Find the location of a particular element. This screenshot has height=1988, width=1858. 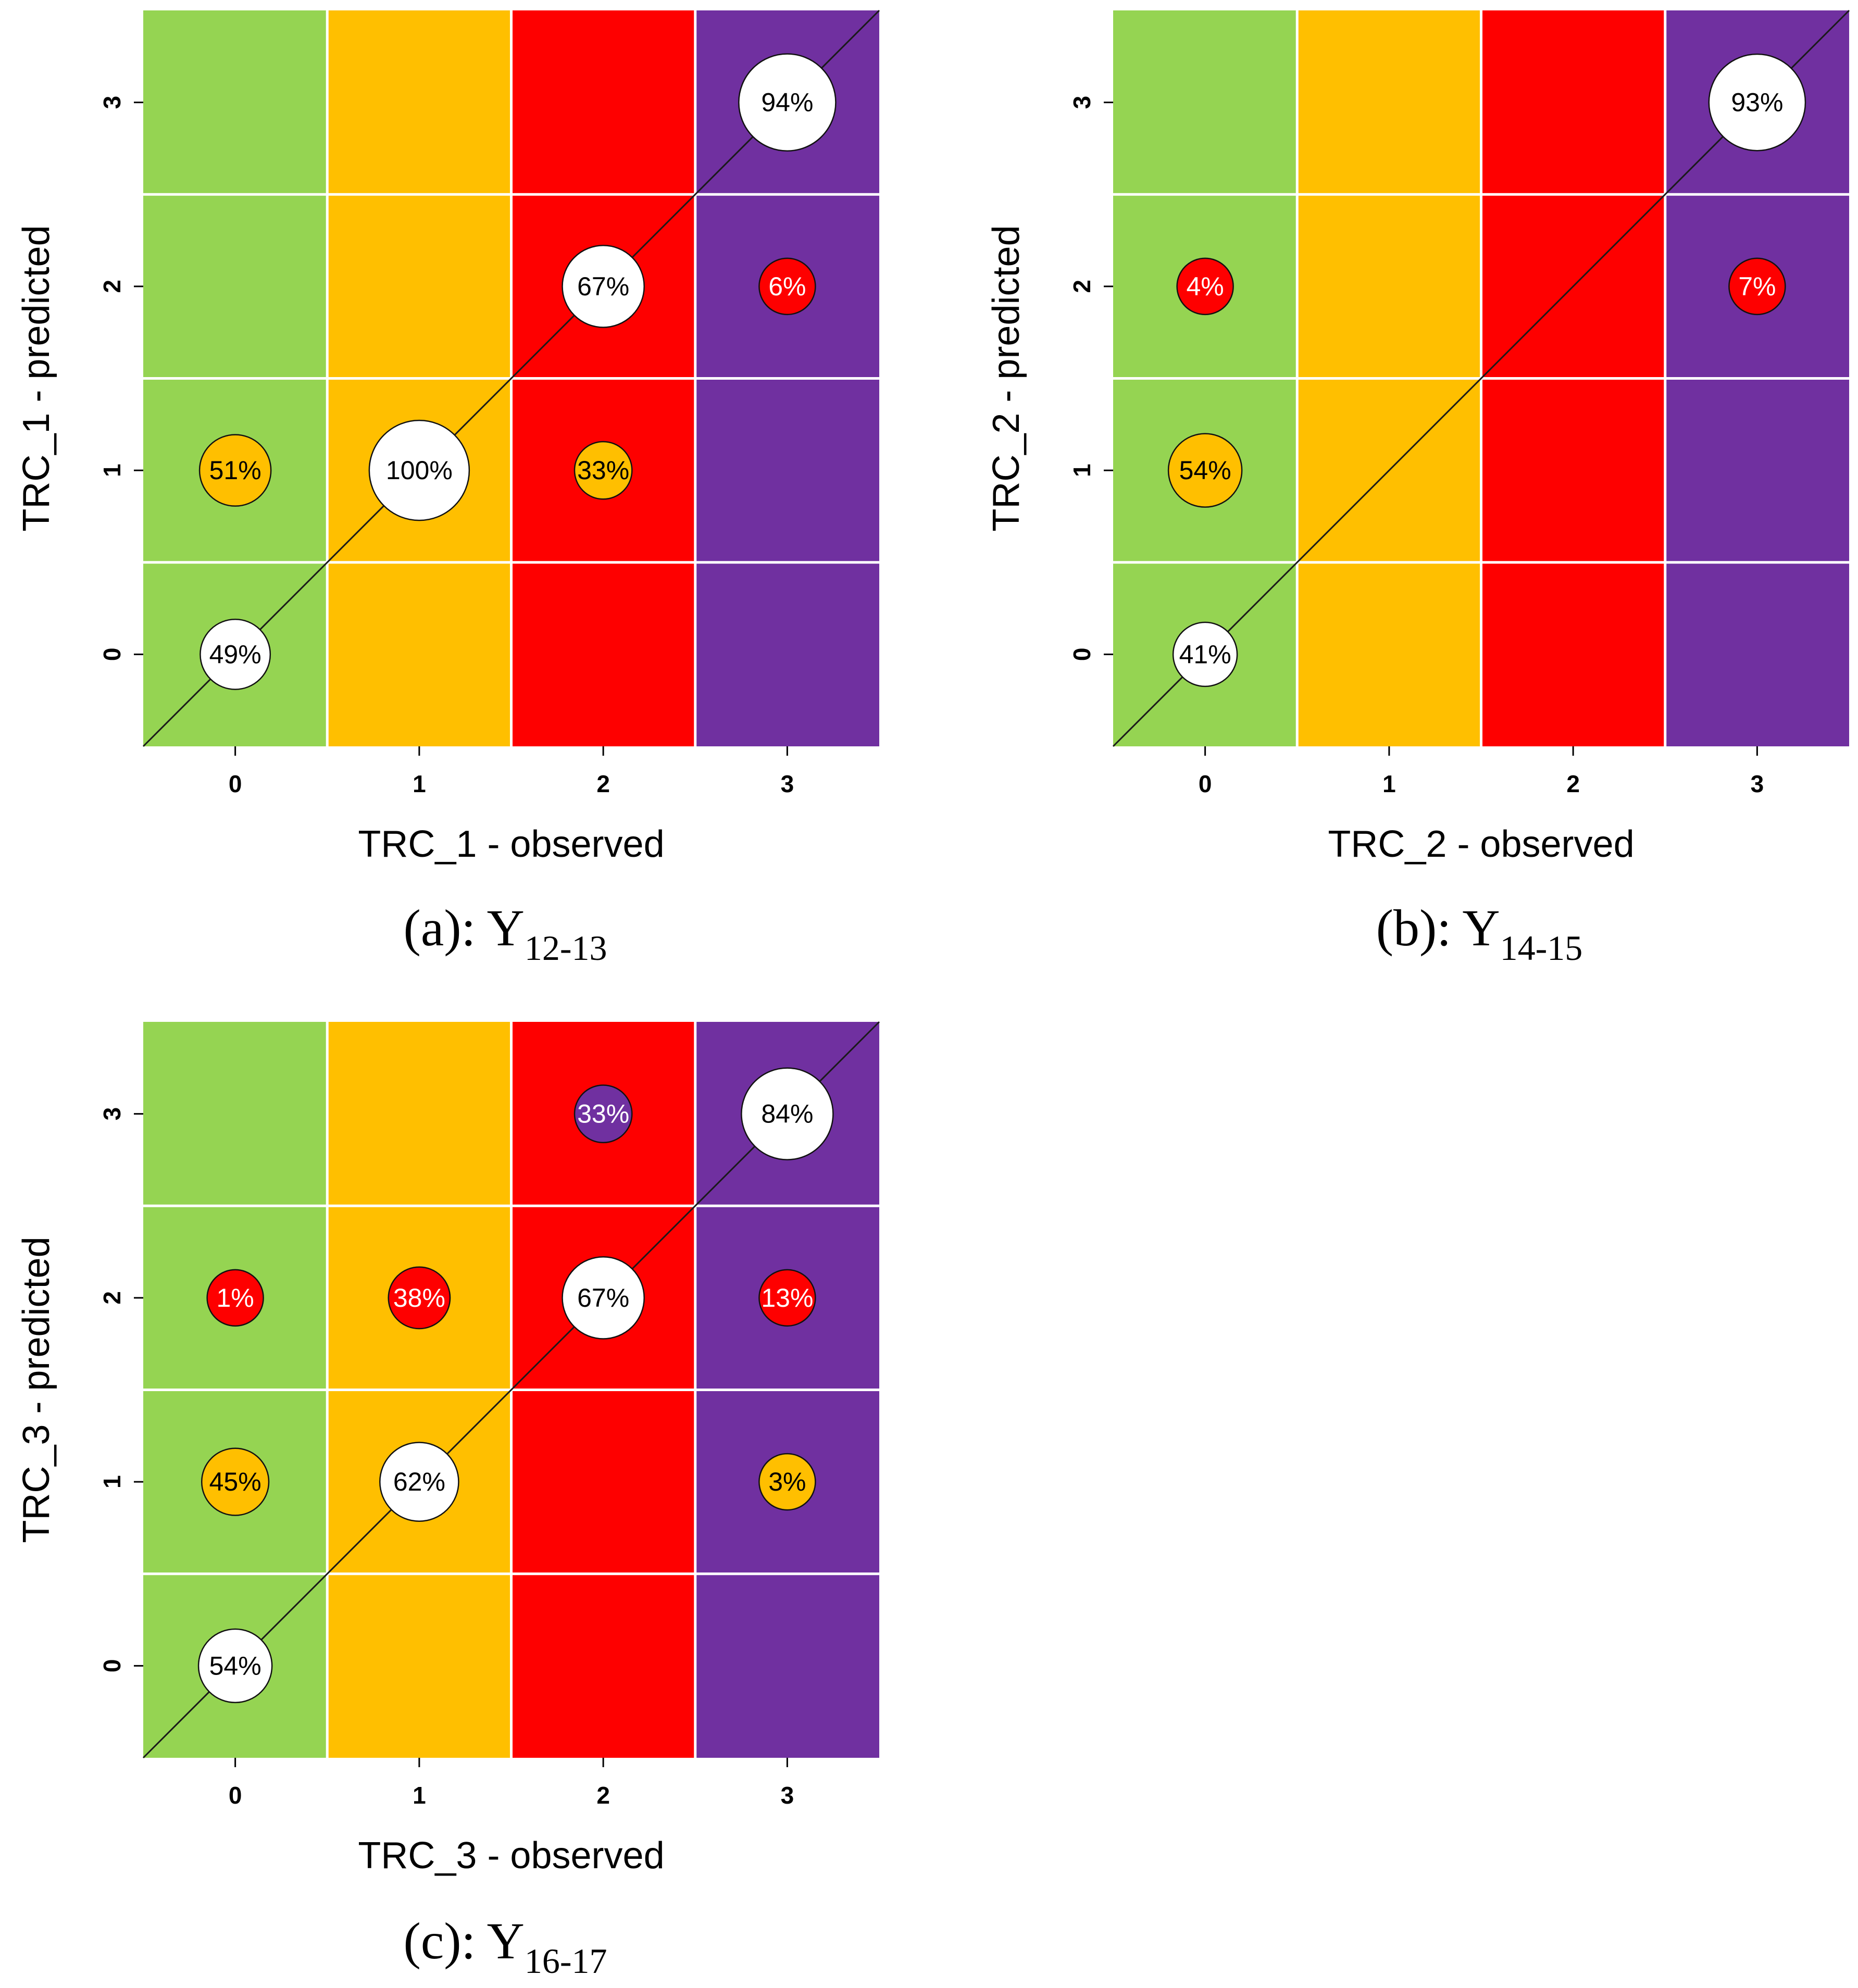

bubble-label: 1% is located at coordinates (235, 1297).